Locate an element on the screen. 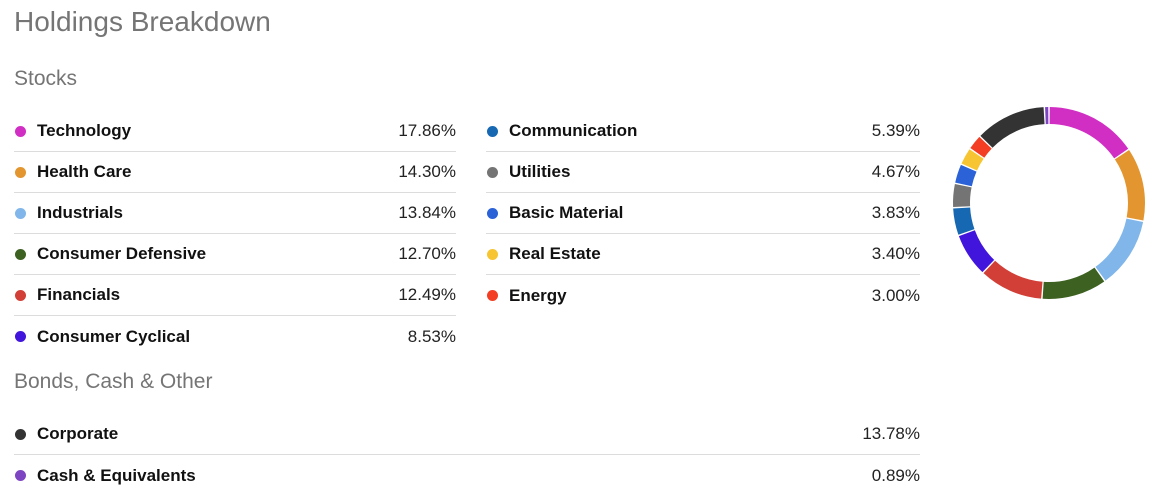 This screenshot has height=504, width=1155. holding-row-real-estate: Real Estate 3.40% is located at coordinates (703, 254).